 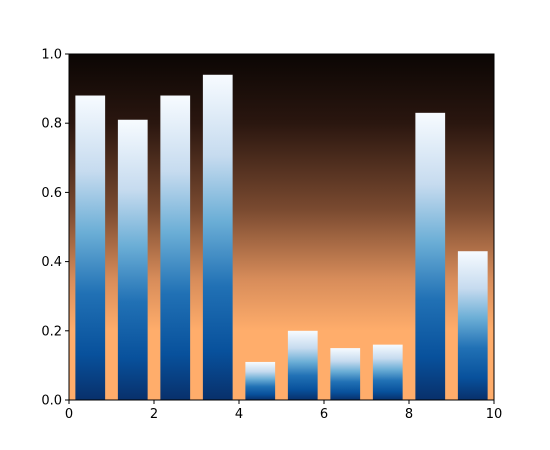 What do you see at coordinates (154, 414) in the screenshot?
I see `x-tick-label: 2` at bounding box center [154, 414].